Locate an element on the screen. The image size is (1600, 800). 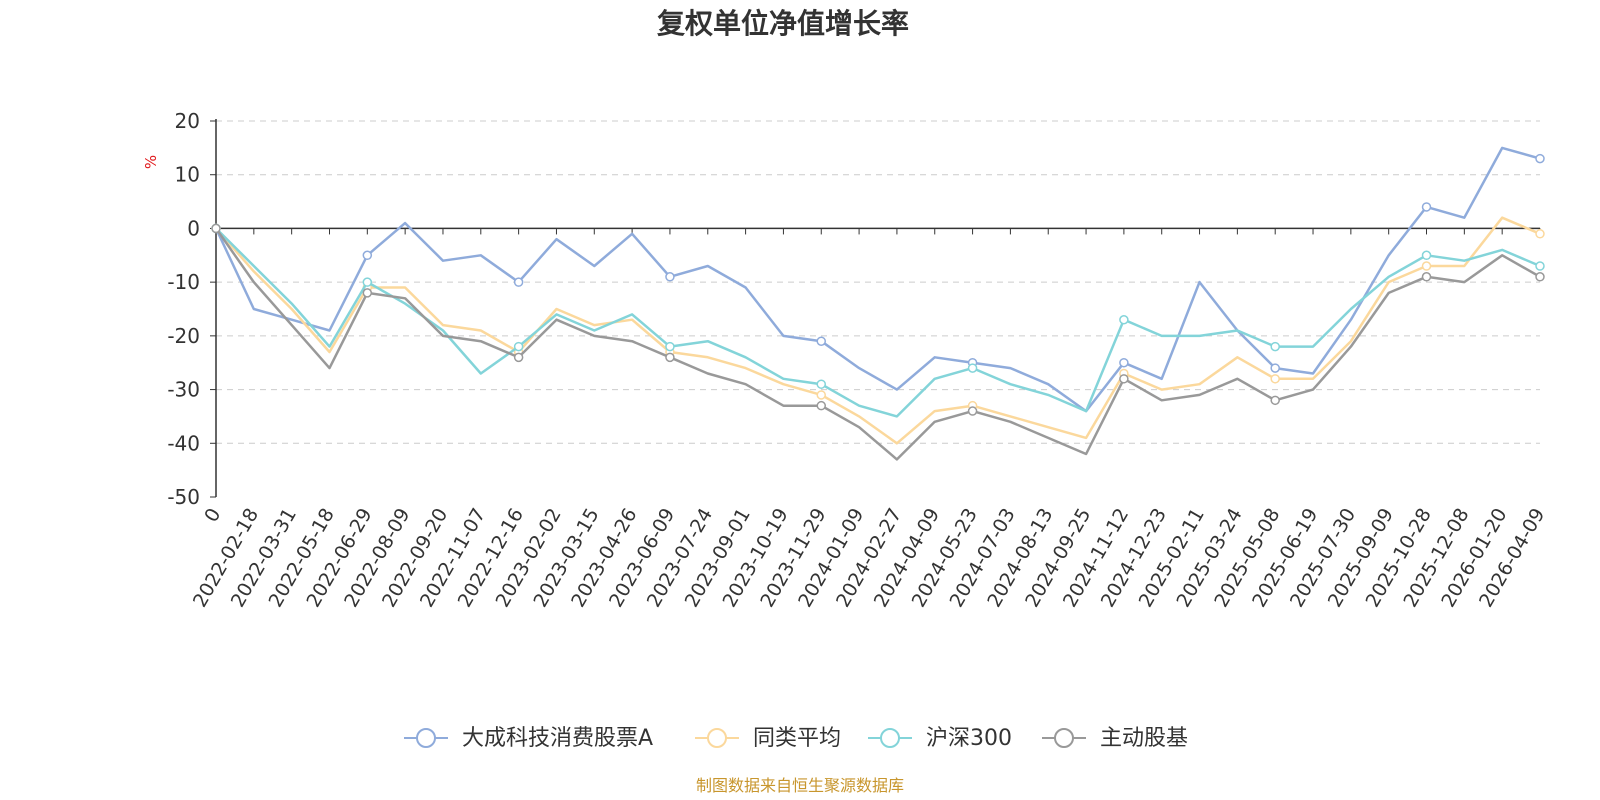
legend-label: 同类平均 is located at coordinates (797, 738).